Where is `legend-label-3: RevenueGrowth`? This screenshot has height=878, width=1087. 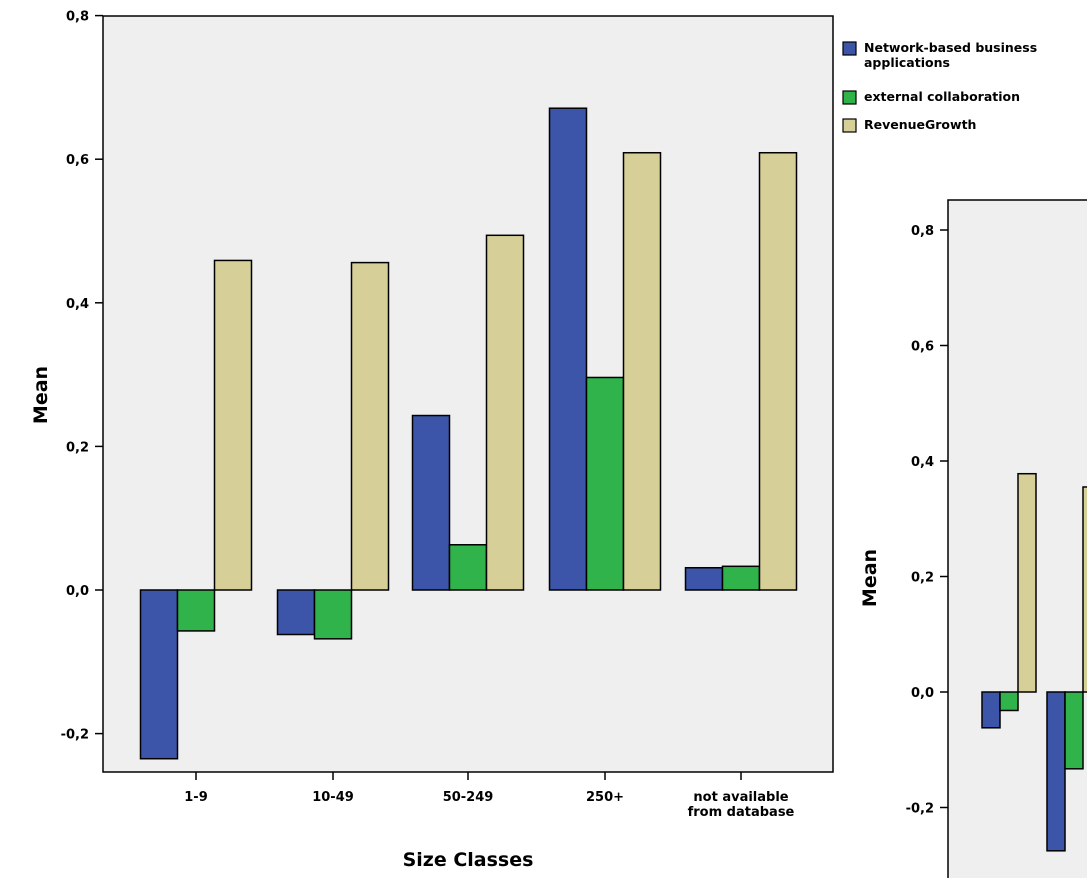
legend-label-3: RevenueGrowth is located at coordinates (920, 124).